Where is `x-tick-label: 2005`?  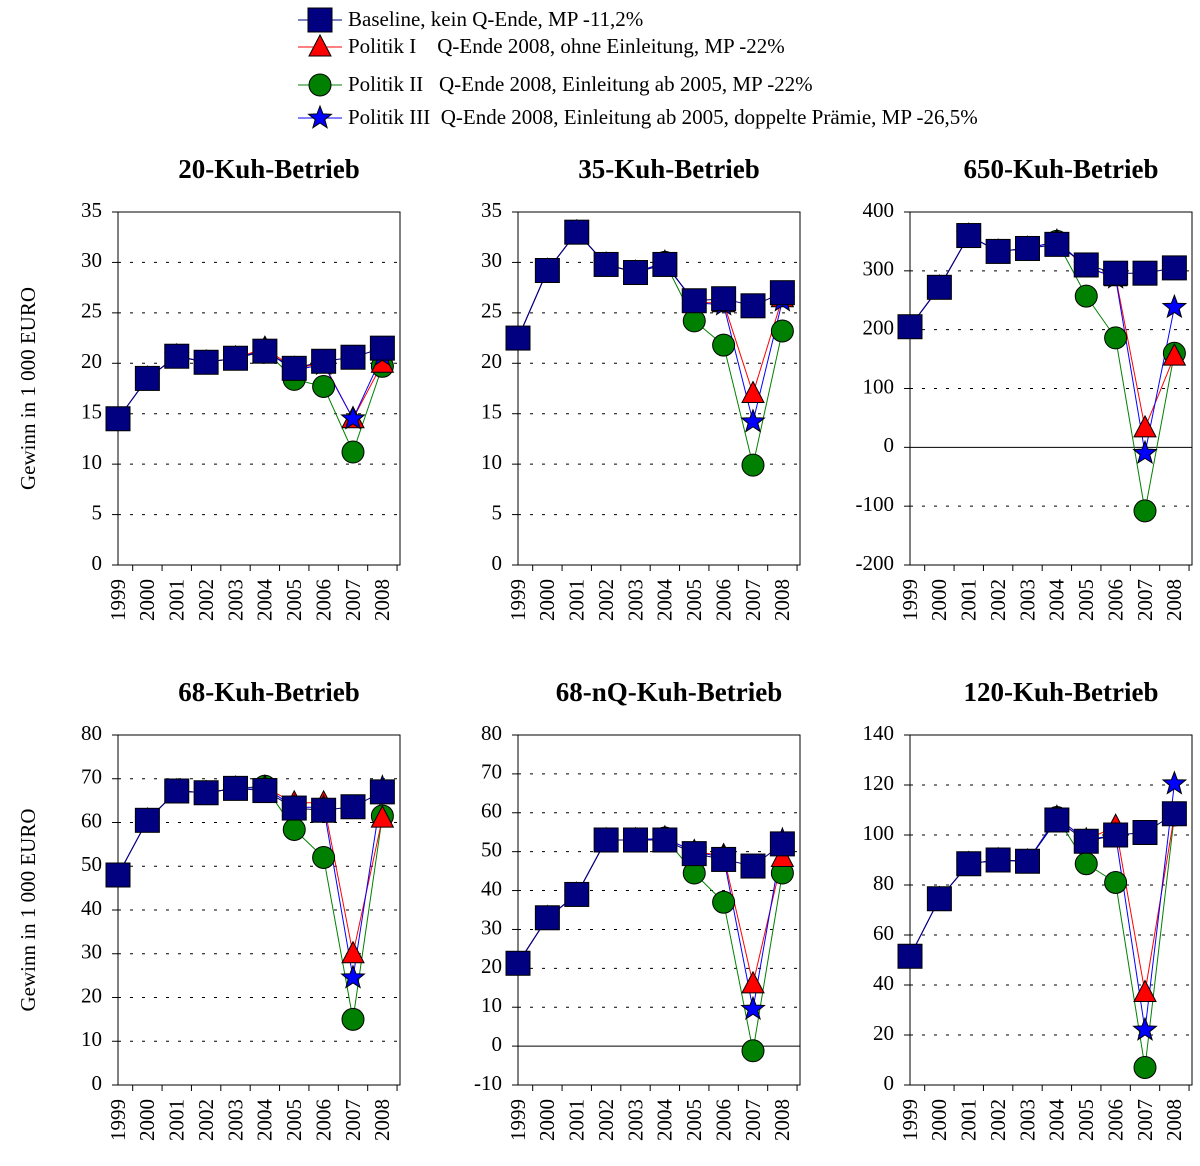
x-tick-label: 2005 is located at coordinates (294, 1120).